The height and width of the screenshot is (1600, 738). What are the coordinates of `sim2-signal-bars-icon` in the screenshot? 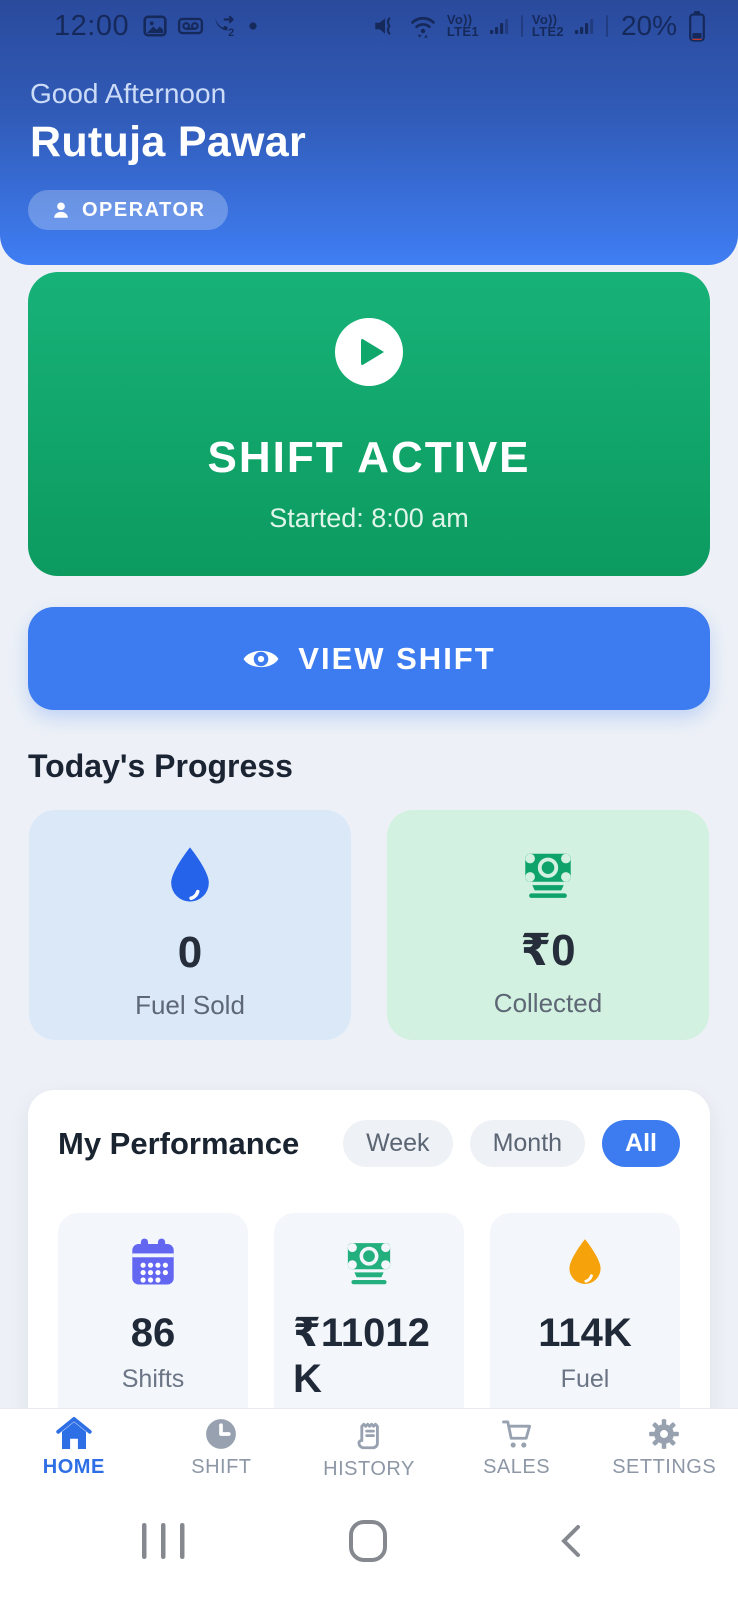 It's located at (584, 26).